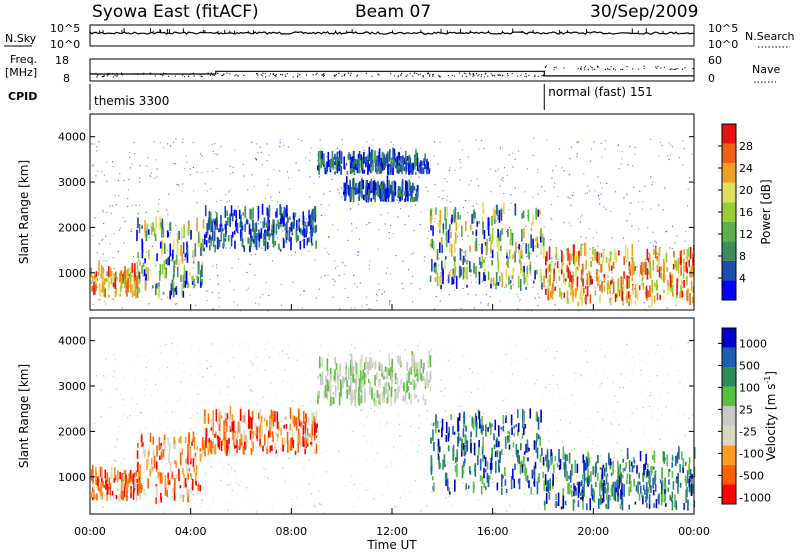 This screenshot has height=554, width=800. I want to click on power-colorbar-swatch, so click(729, 270).